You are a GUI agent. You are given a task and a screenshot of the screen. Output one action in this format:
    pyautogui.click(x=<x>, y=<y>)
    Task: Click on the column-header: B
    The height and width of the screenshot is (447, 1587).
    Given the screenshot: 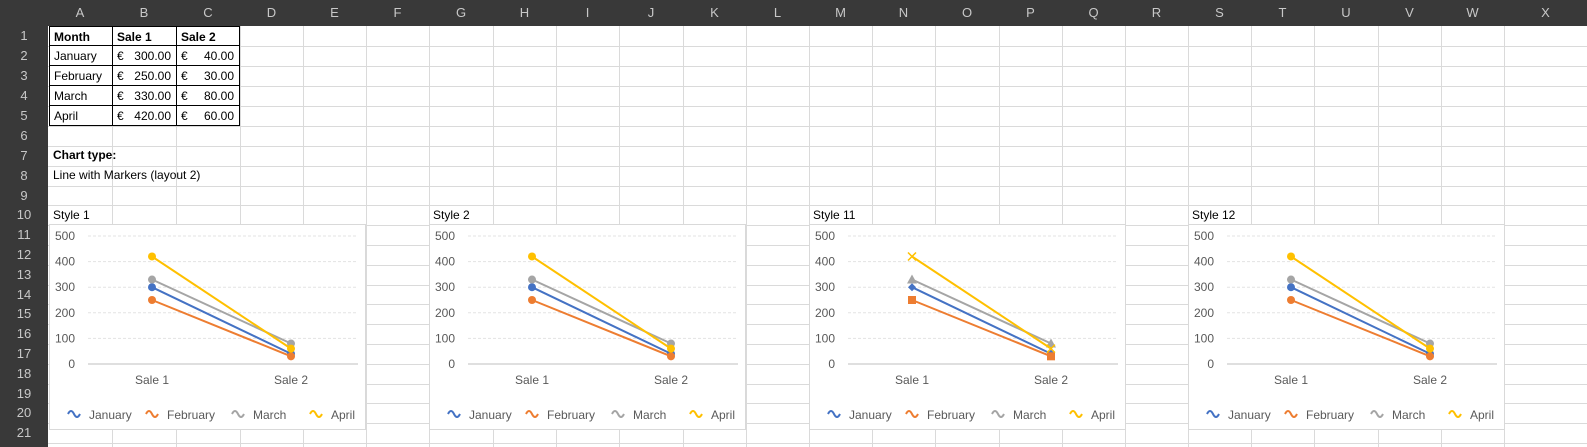 What is the action you would take?
    pyautogui.click(x=144, y=13)
    